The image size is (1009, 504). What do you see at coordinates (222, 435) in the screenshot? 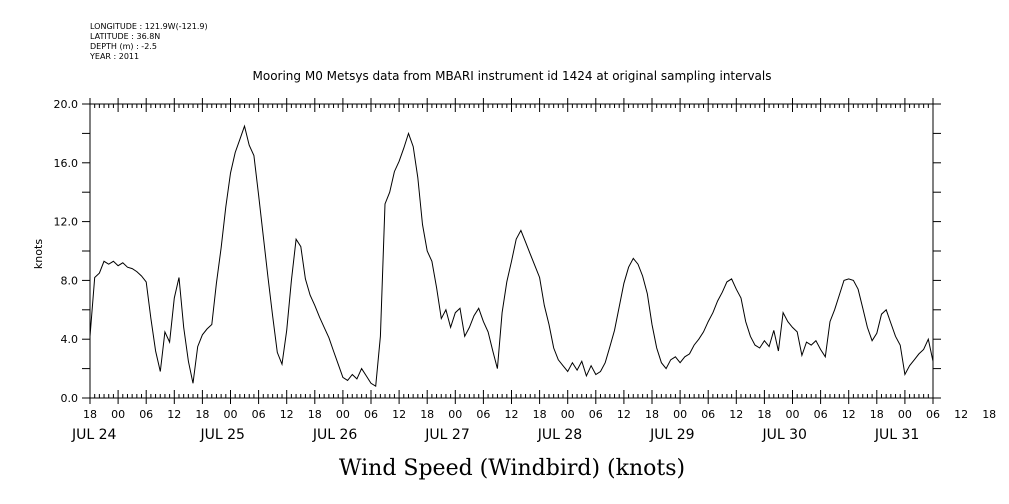
I see `x-date-label: JUL 25` at bounding box center [222, 435].